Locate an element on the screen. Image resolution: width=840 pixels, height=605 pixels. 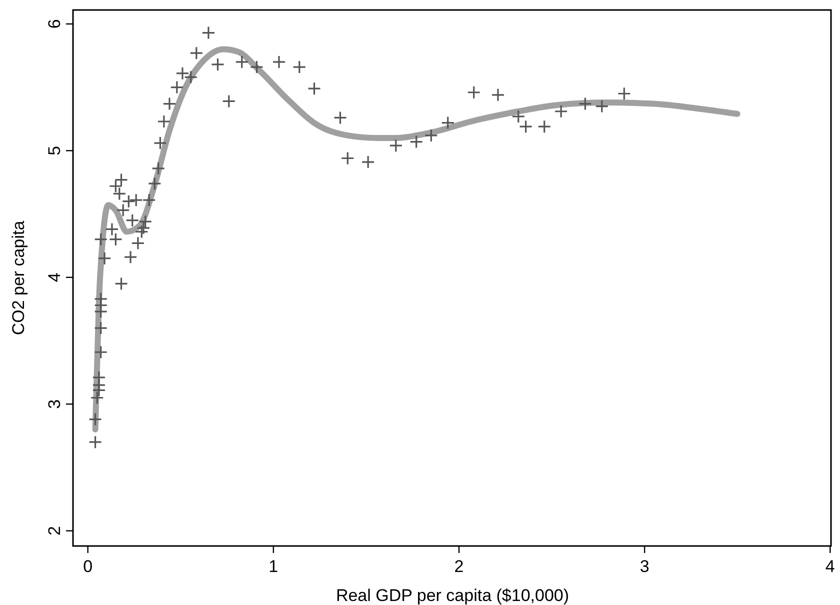
y-axis-title: CO2 per capita is located at coordinates (18, 278).